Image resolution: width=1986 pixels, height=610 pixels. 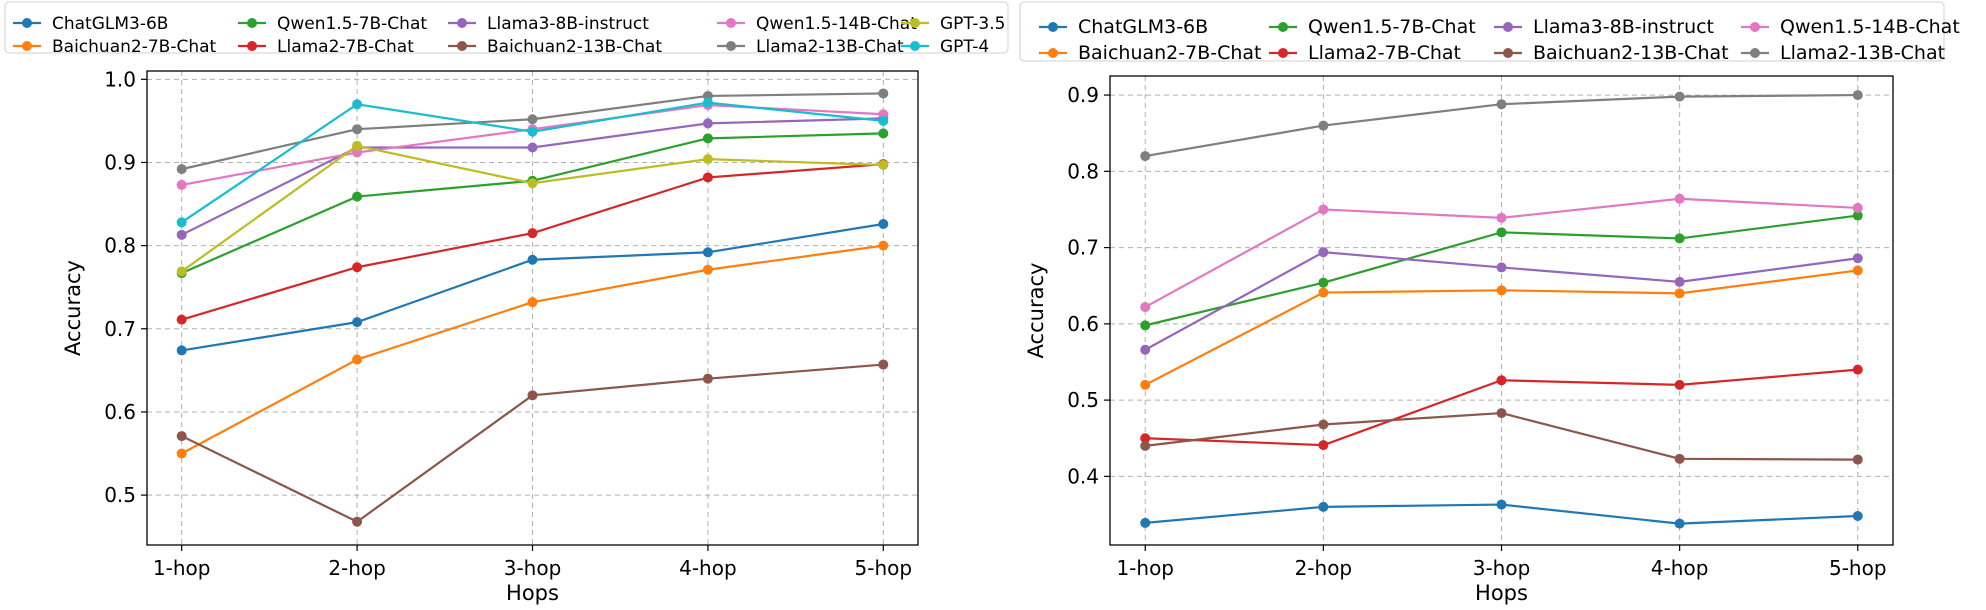 What do you see at coordinates (532, 593) in the screenshot?
I see `x-axis-title: Hops` at bounding box center [532, 593].